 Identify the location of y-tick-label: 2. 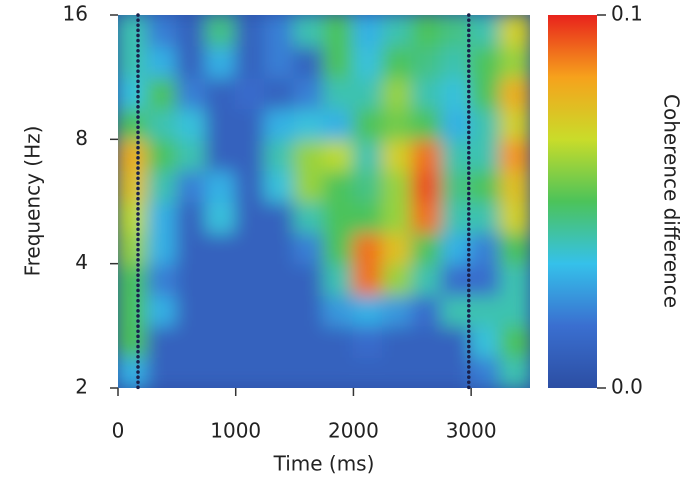
(81, 387).